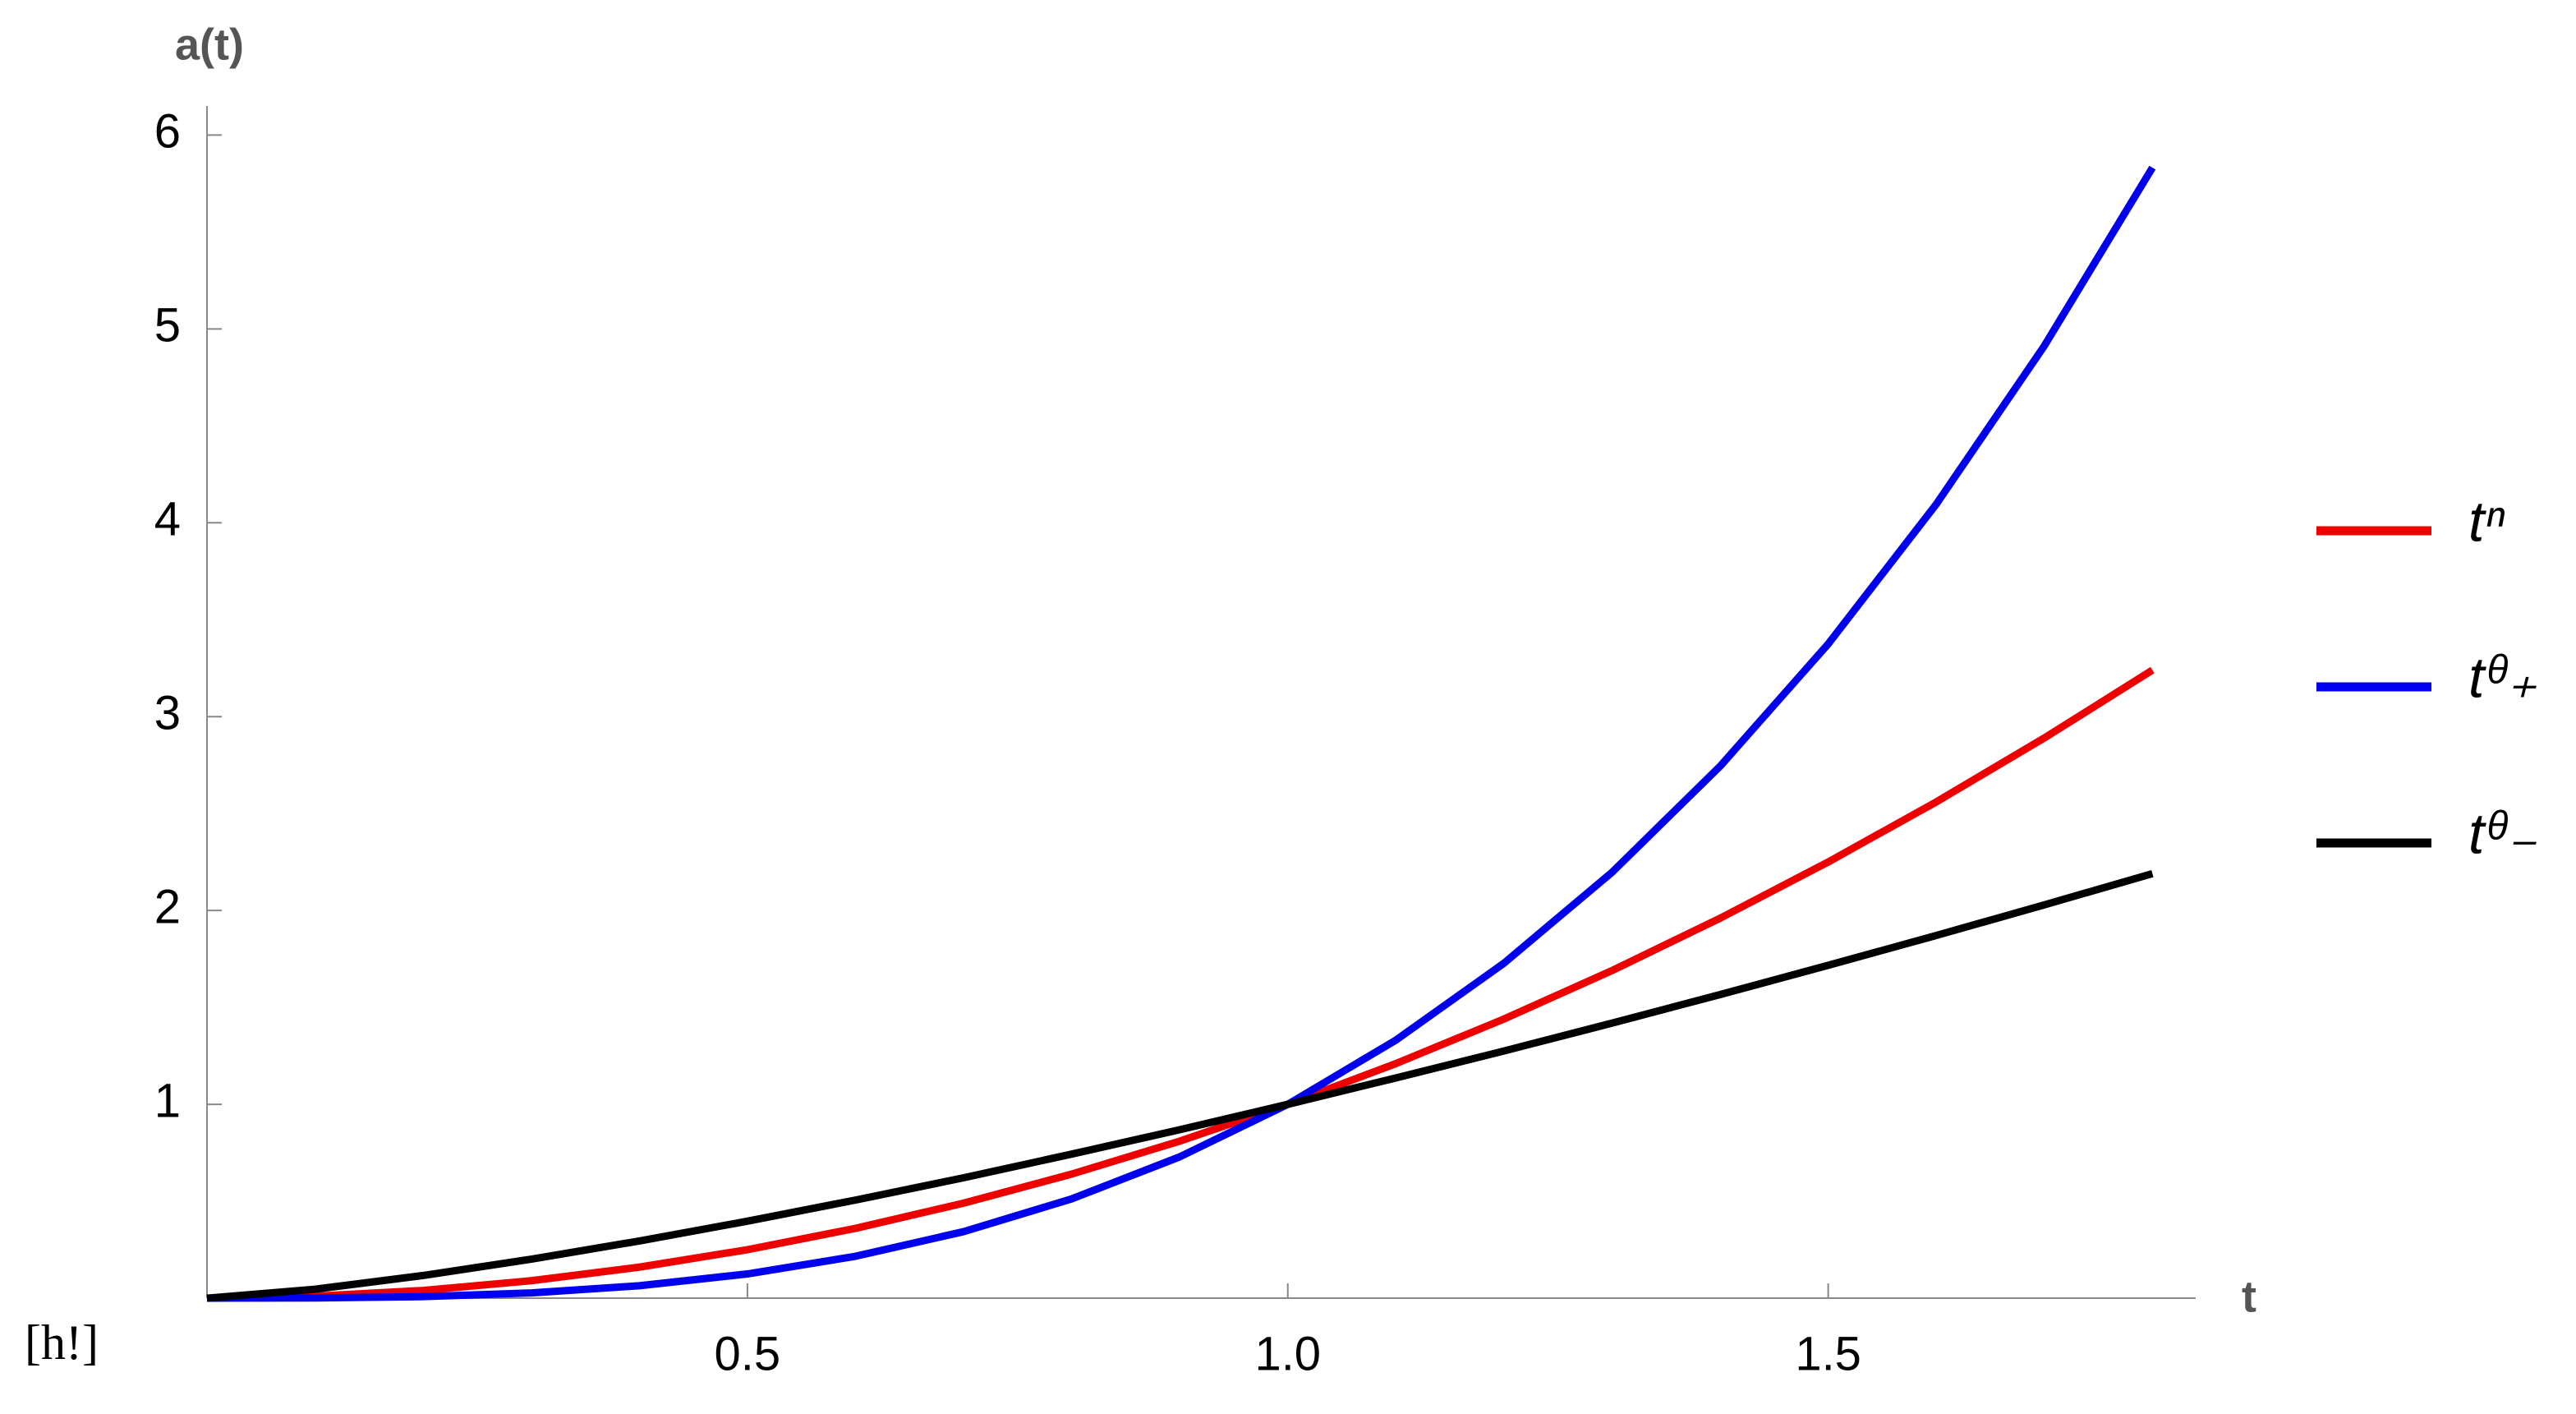 Image resolution: width=2576 pixels, height=1414 pixels. What do you see at coordinates (167, 325) in the screenshot?
I see `y-tick-label: 5` at bounding box center [167, 325].